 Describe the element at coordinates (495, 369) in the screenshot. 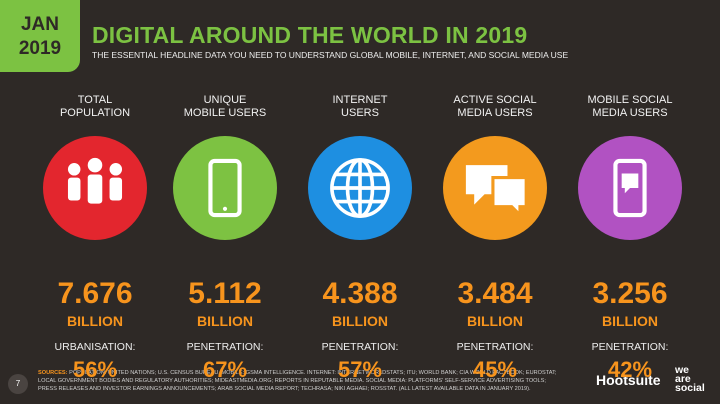

I see `stat-percent: 45%` at that location.